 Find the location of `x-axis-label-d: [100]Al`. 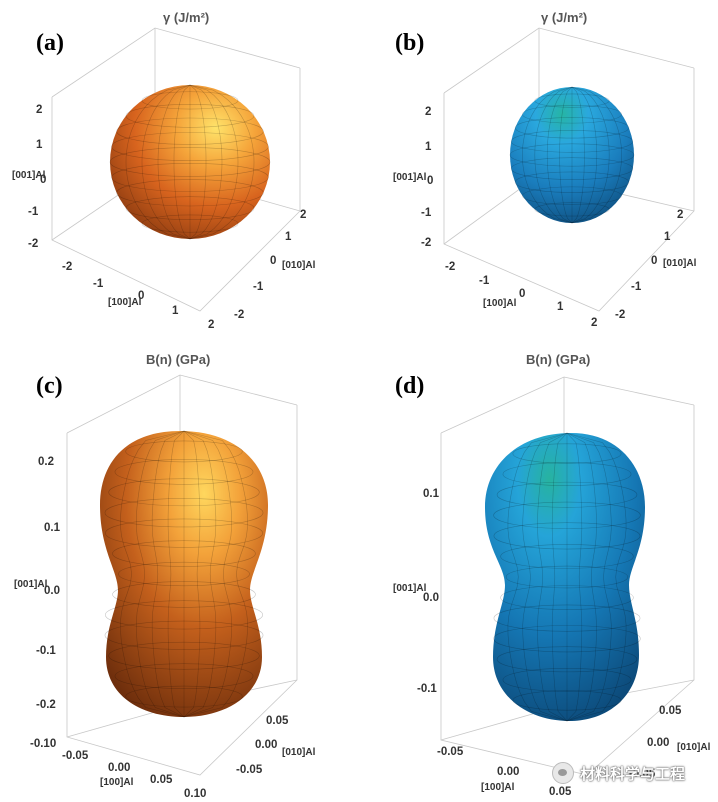

x-axis-label-d: [100]Al is located at coordinates (498, 787).